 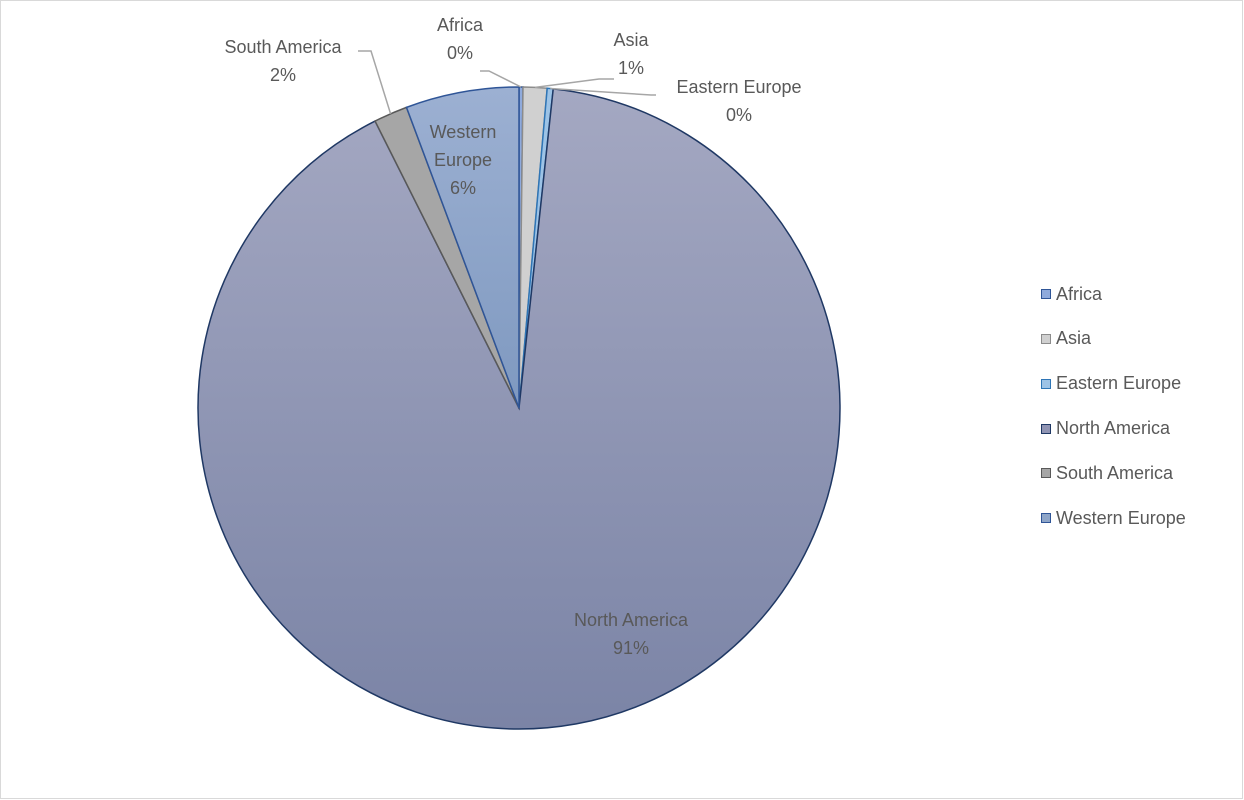 I want to click on legend-swatch-eastern-europe, so click(x=1046, y=383).